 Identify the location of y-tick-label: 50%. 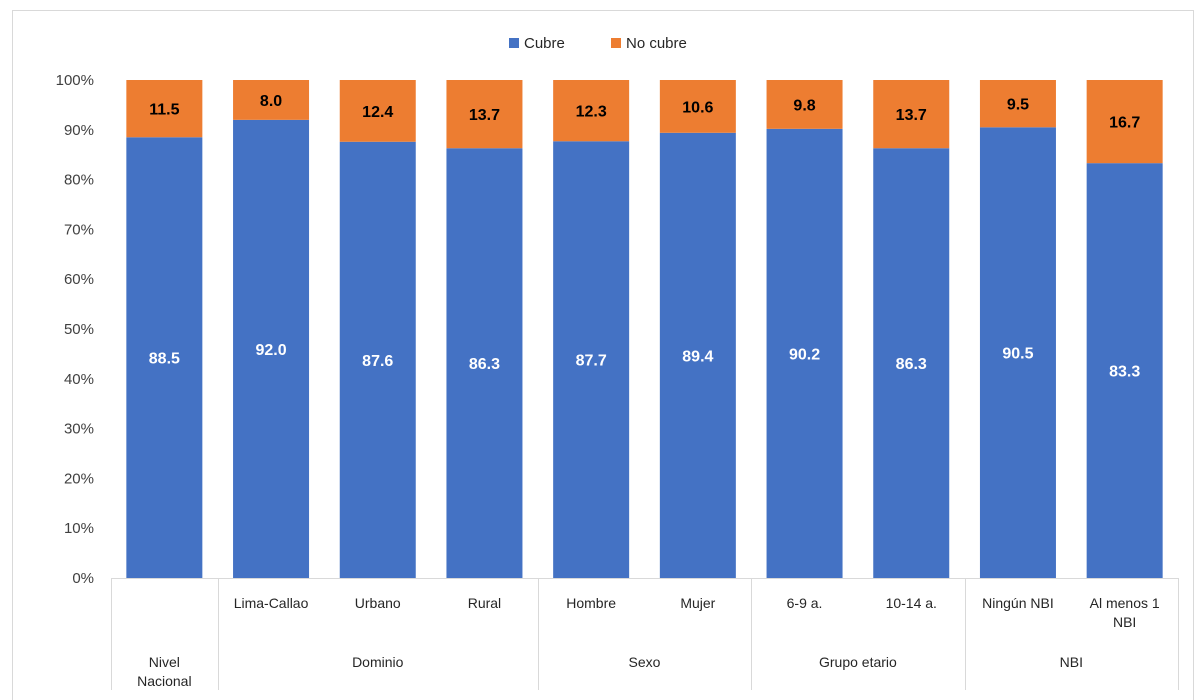
(79, 329).